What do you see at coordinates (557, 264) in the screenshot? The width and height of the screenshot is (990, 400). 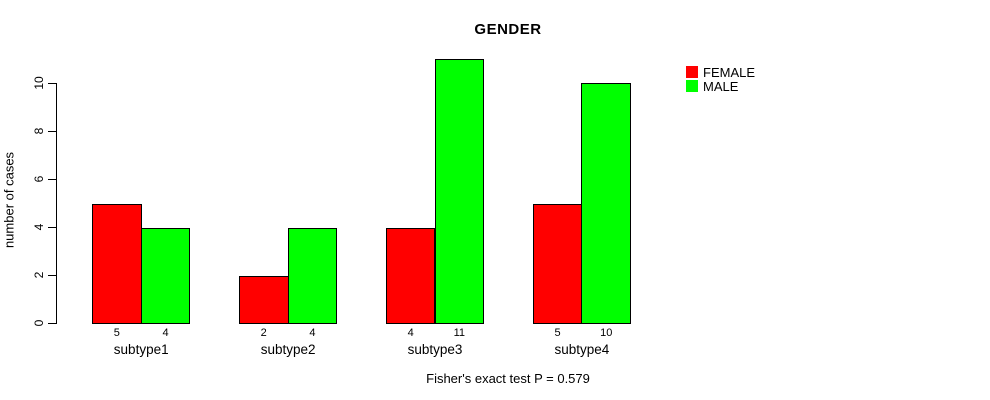 I see `bar-female-subtype4` at bounding box center [557, 264].